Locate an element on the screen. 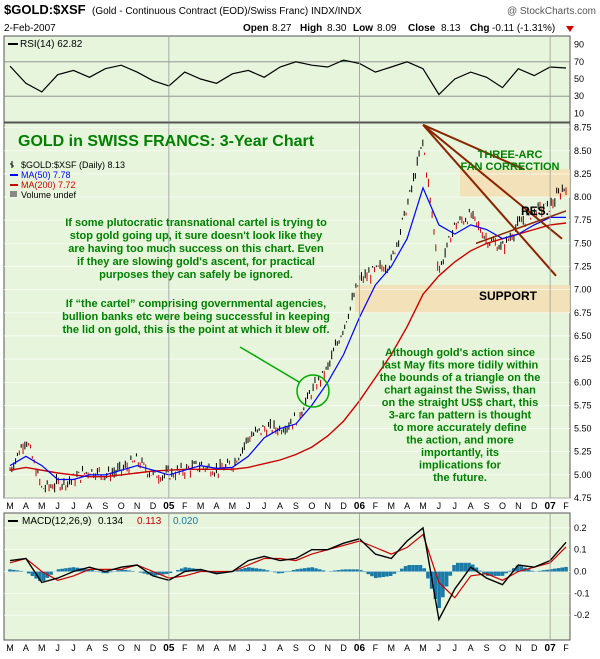 The height and width of the screenshot is (659, 600). annotation-line: to more accurately define is located at coordinates (459, 428).